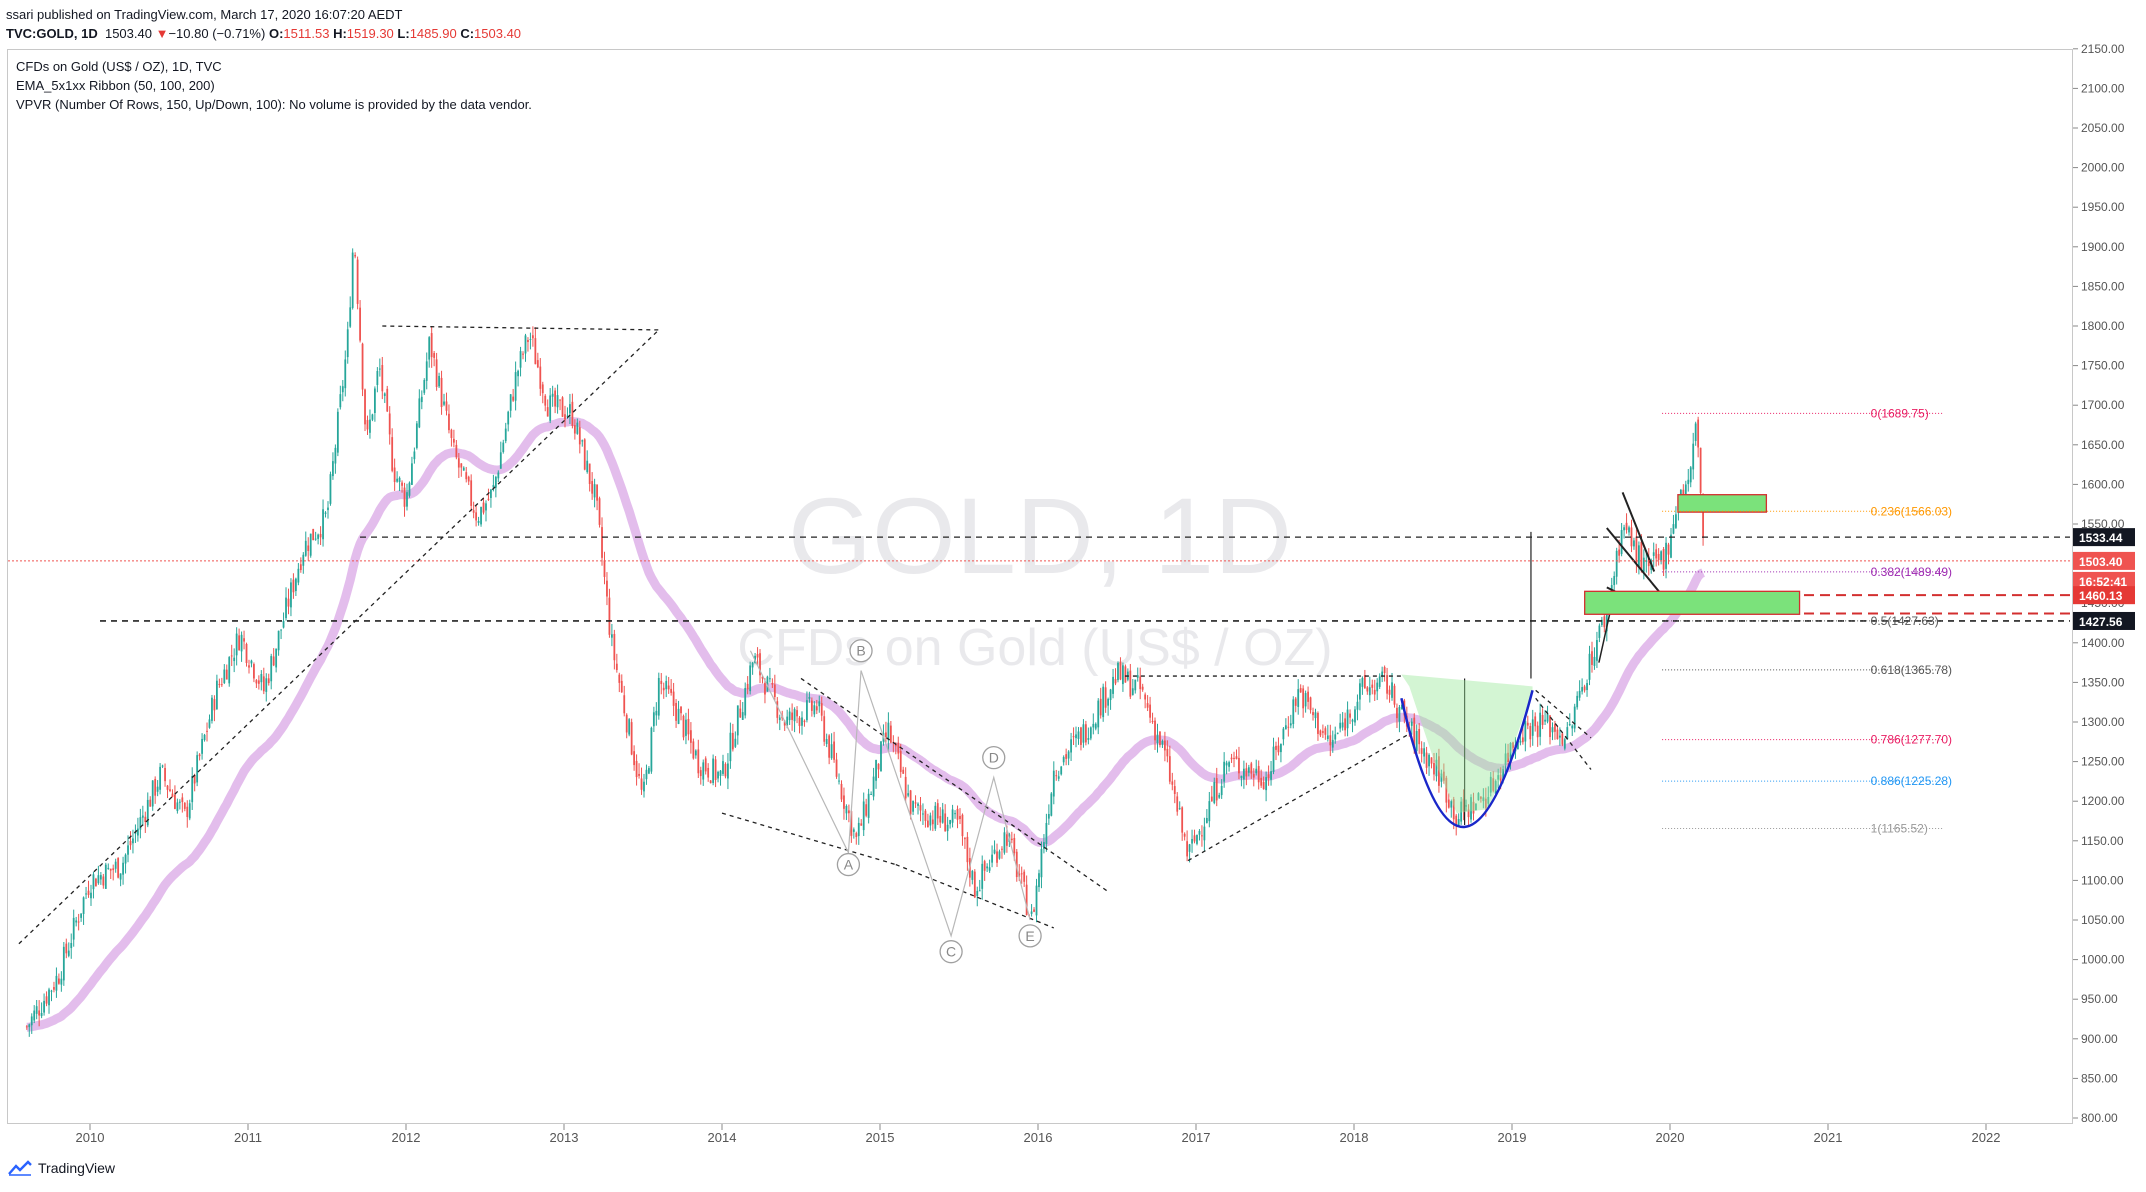 The height and width of the screenshot is (1192, 2146). I want to click on demand-zone-box, so click(1692, 602).